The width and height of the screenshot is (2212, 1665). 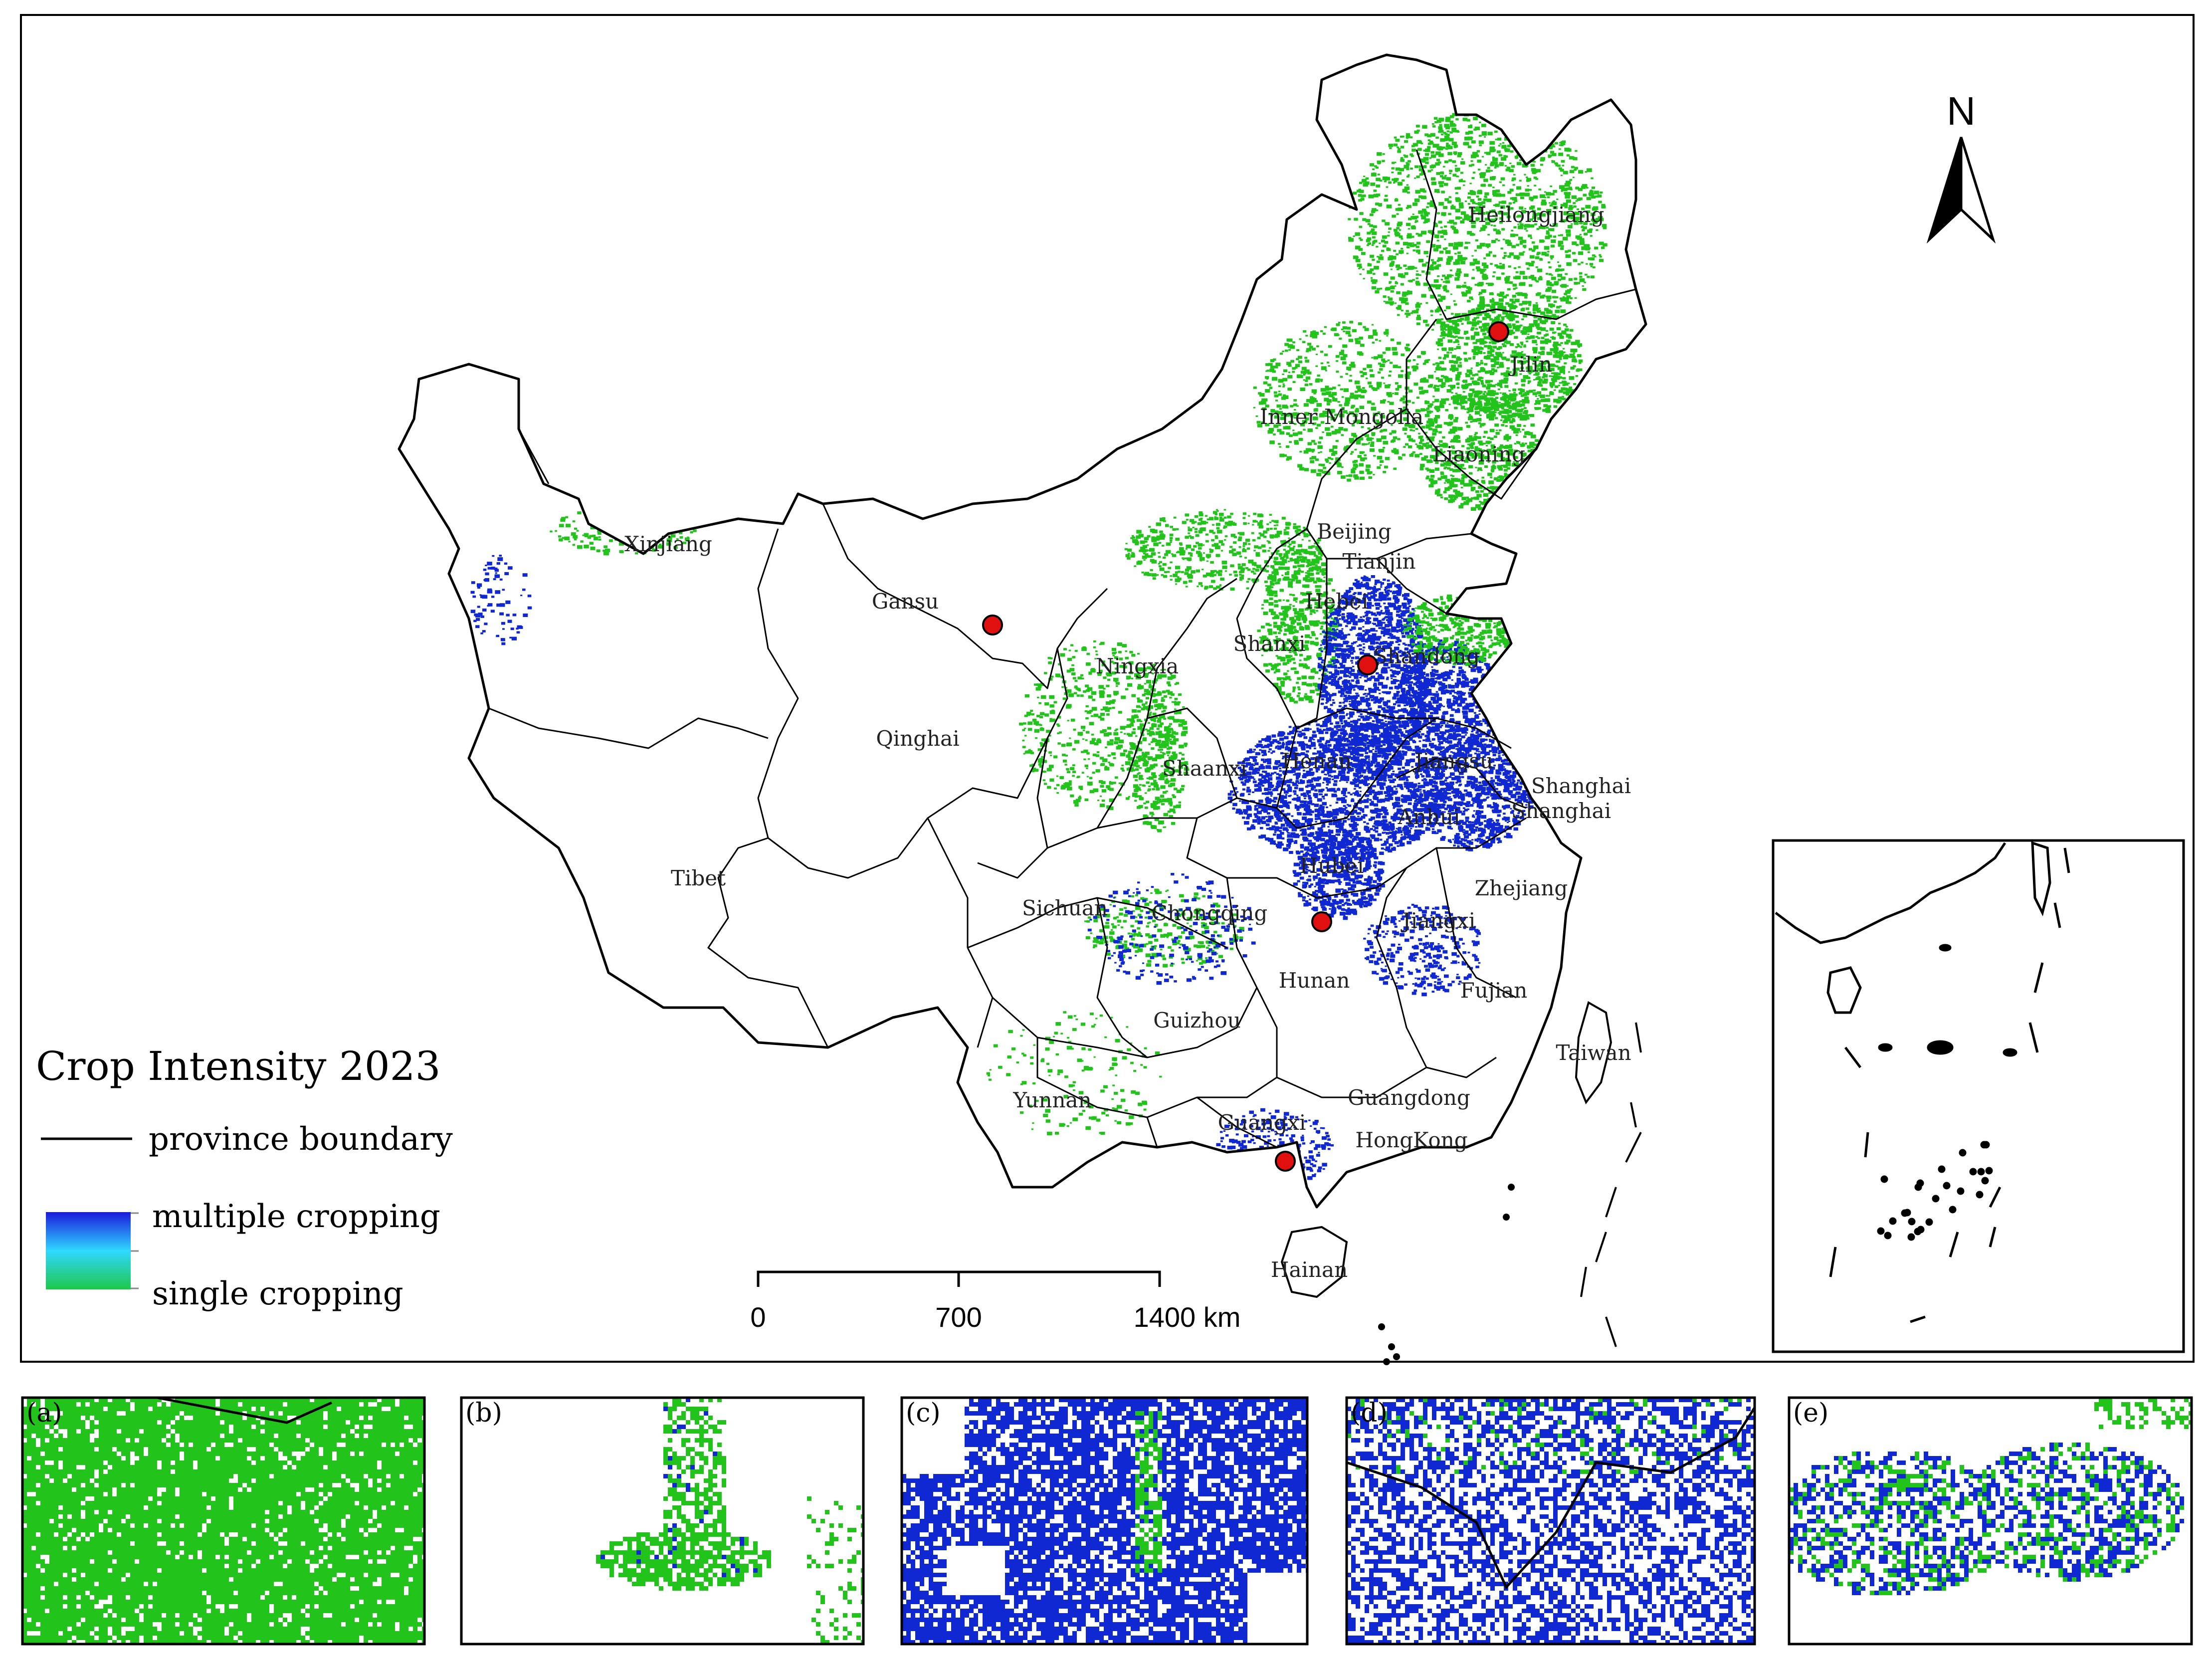 What do you see at coordinates (923, 1413) in the screenshot?
I see `panel-label: (c)` at bounding box center [923, 1413].